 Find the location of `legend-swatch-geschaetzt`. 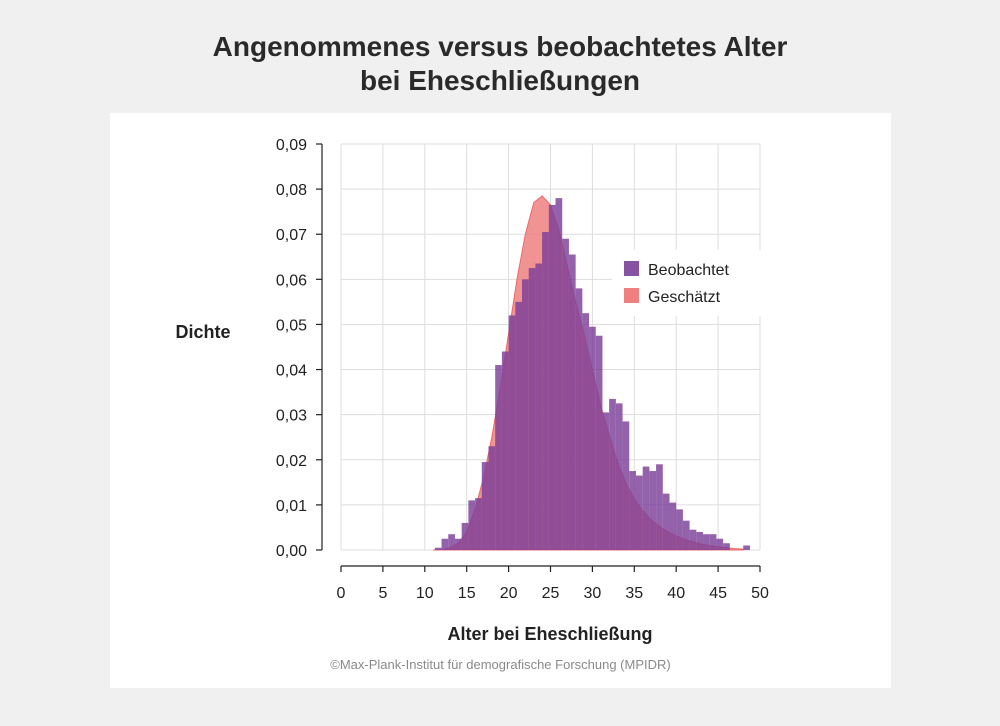

legend-swatch-geschaetzt is located at coordinates (631, 295).